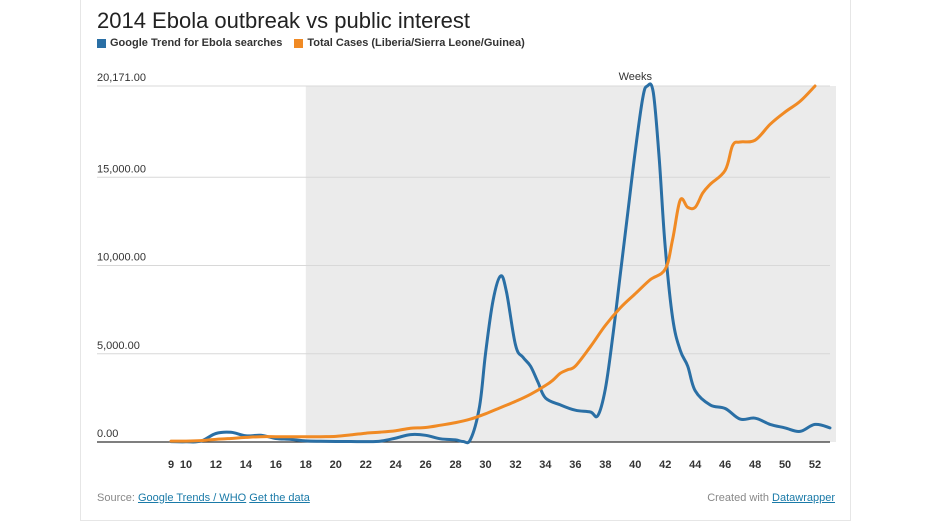 The width and height of the screenshot is (931, 523). What do you see at coordinates (284, 20) in the screenshot?
I see `chart-title: 2014 Ebola outbreak vs public interest` at bounding box center [284, 20].